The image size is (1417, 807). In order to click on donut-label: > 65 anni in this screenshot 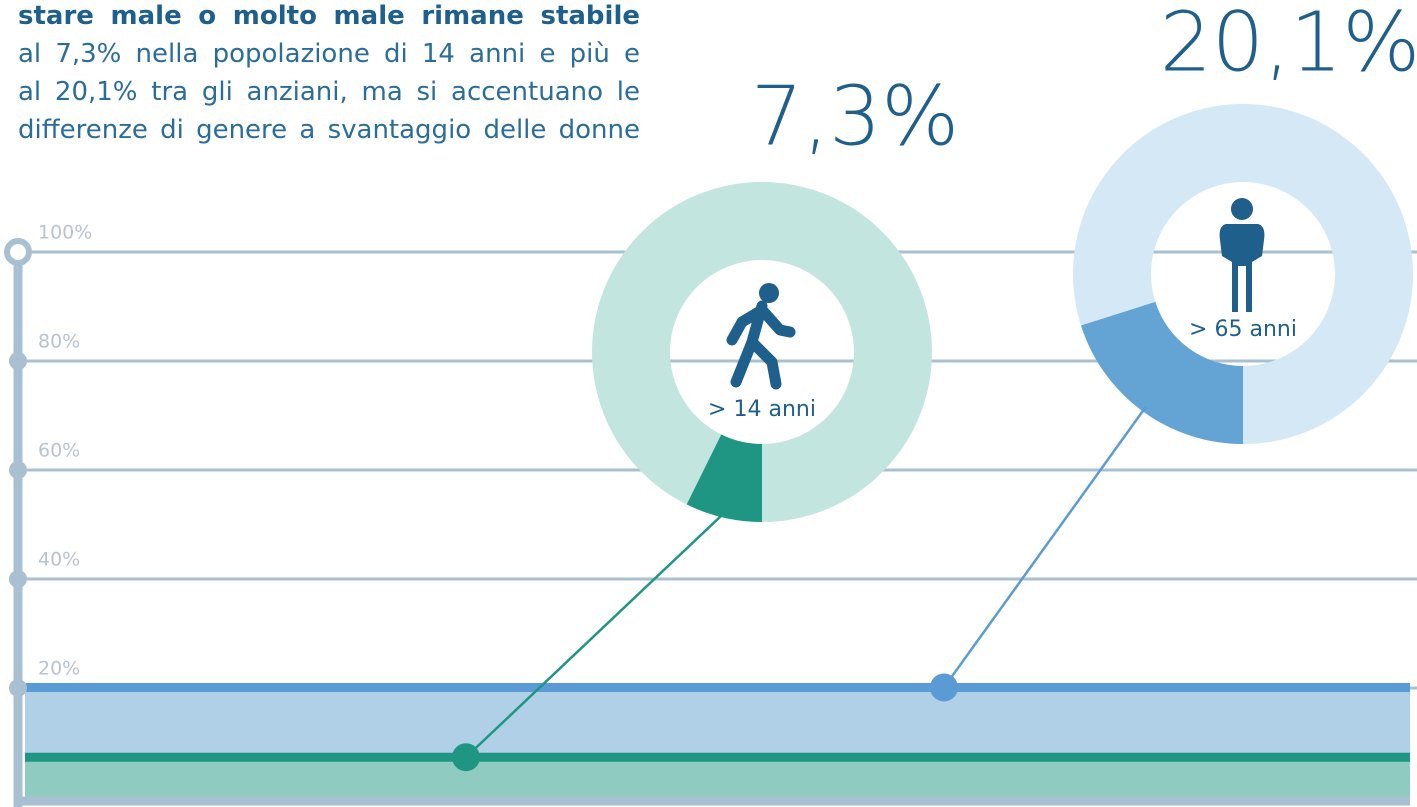, I will do `click(1243, 329)`.